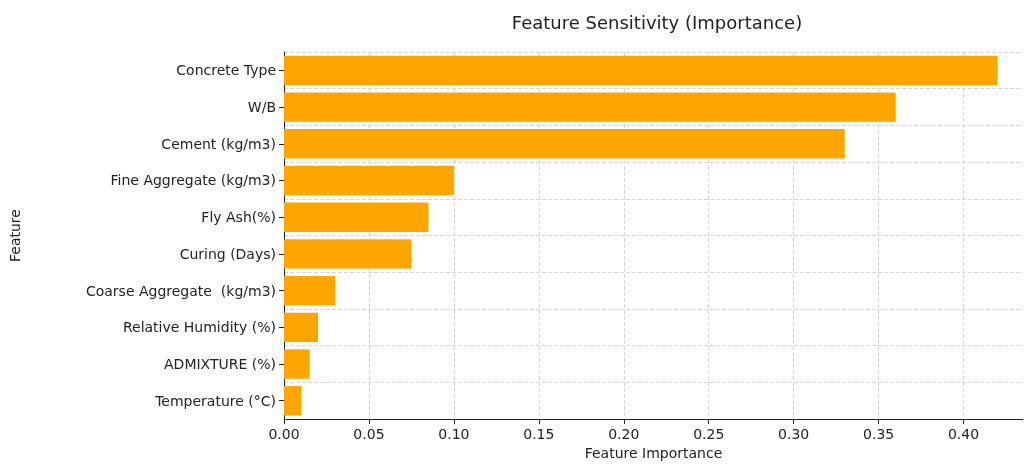 The height and width of the screenshot is (465, 1027). Describe the element at coordinates (15, 235) in the screenshot. I see `y-axis-title: Feature` at that location.